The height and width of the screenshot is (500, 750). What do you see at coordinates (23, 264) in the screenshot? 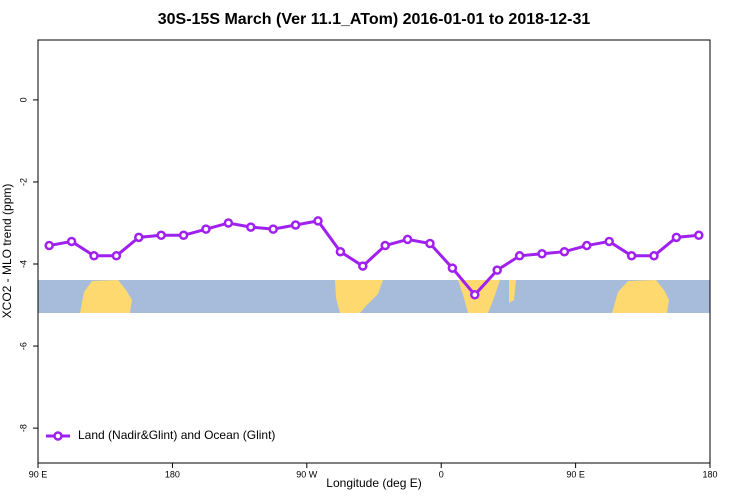
I see `y-tick-label: -4` at bounding box center [23, 264].